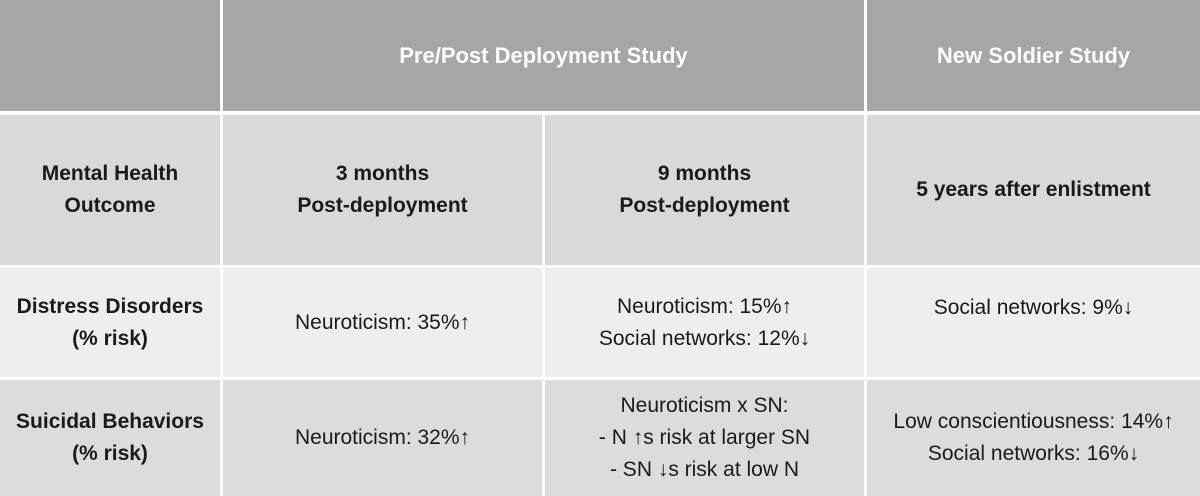 The width and height of the screenshot is (1200, 496). What do you see at coordinates (704, 338) in the screenshot?
I see `cell-text-line: Social networks: 12%↓` at bounding box center [704, 338].